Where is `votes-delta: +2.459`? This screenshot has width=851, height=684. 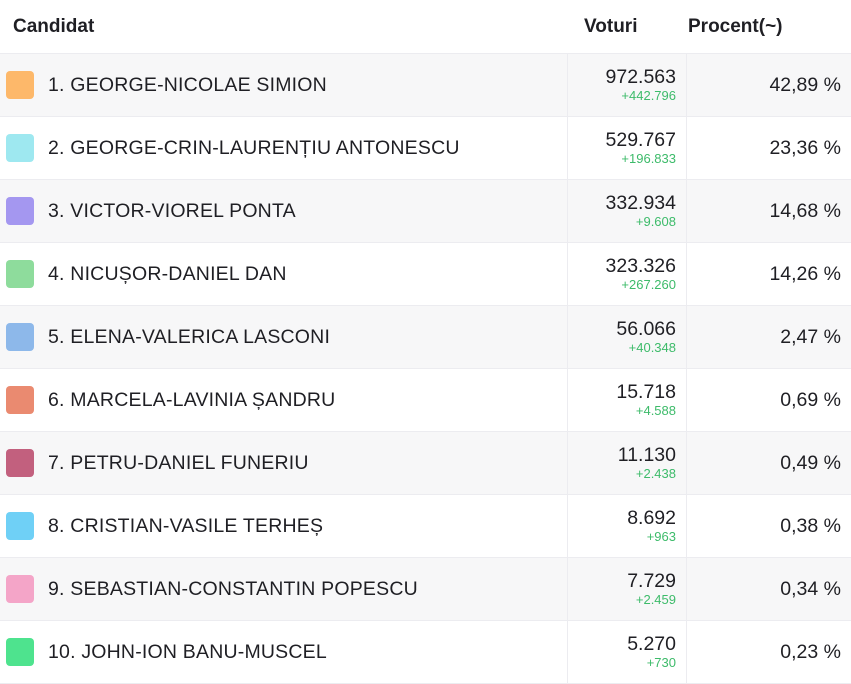 votes-delta: +2.459 is located at coordinates (655, 599).